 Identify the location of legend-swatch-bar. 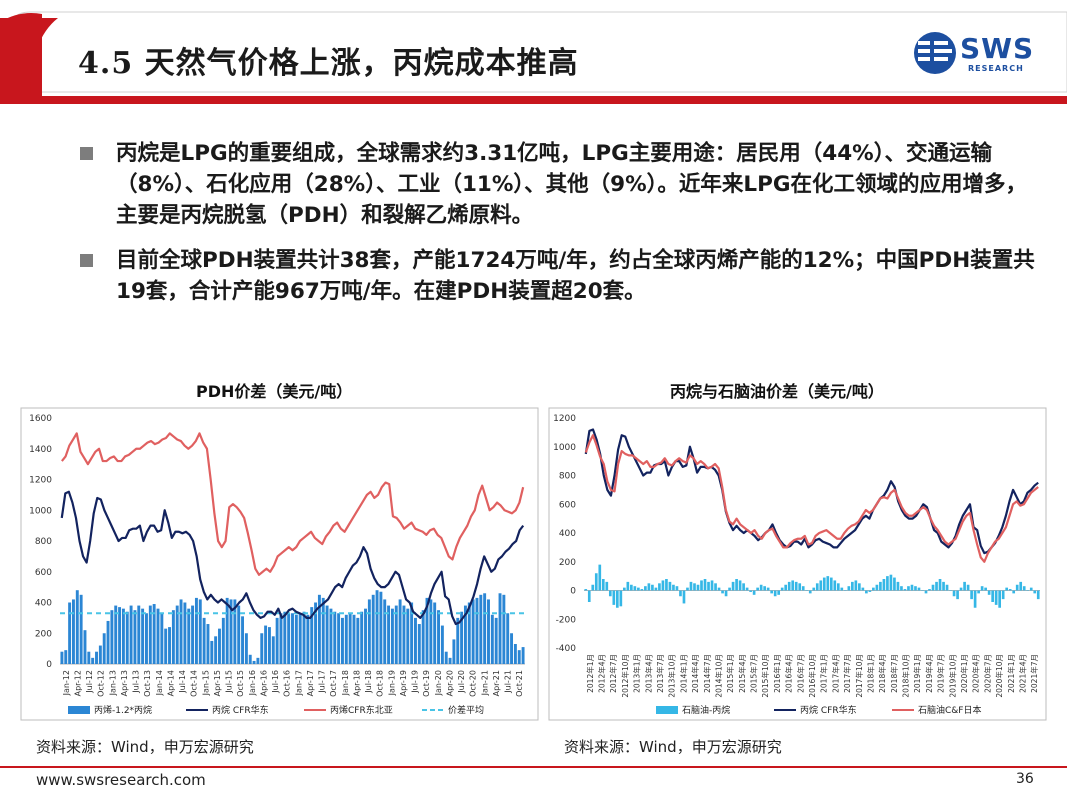
(667, 710).